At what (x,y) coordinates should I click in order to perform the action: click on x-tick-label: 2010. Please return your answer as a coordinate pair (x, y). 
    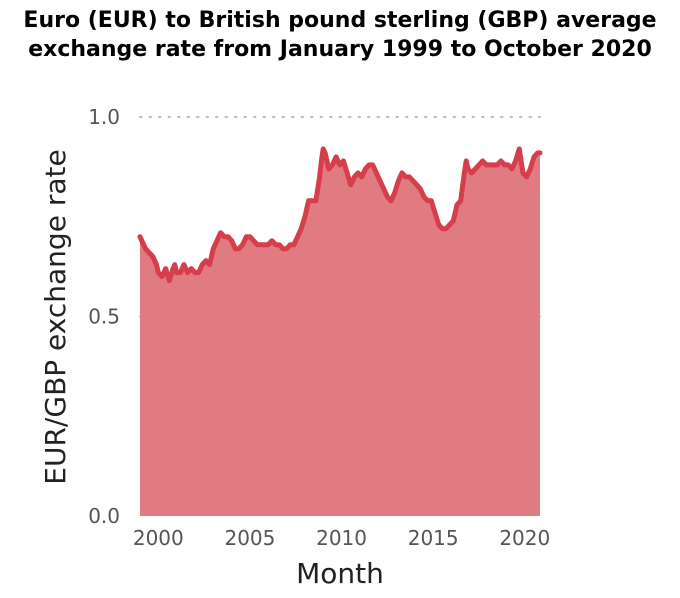
    Looking at the image, I should click on (341, 538).